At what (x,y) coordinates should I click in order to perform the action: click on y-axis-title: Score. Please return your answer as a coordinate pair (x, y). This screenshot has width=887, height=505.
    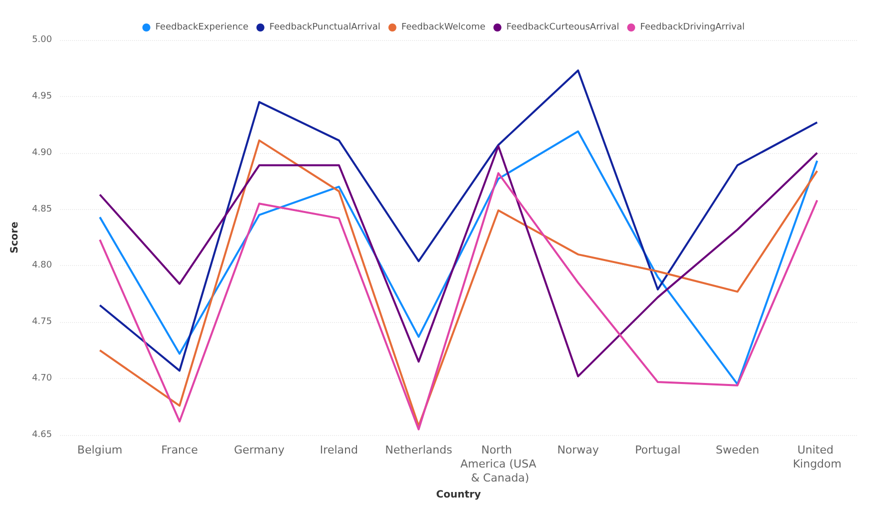
    Looking at the image, I should click on (15, 237).